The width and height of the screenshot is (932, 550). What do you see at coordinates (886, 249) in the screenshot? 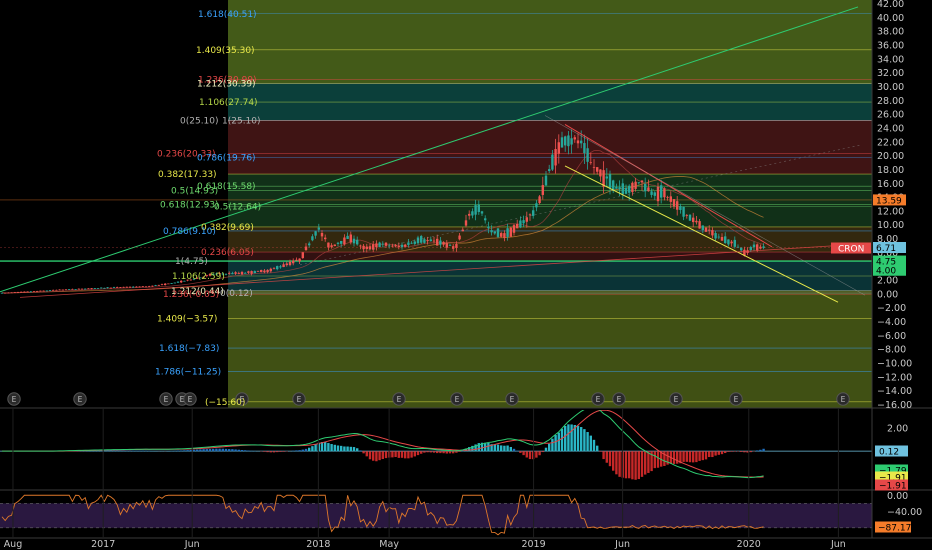
I see `price-badge-label: 6.71` at bounding box center [886, 249].